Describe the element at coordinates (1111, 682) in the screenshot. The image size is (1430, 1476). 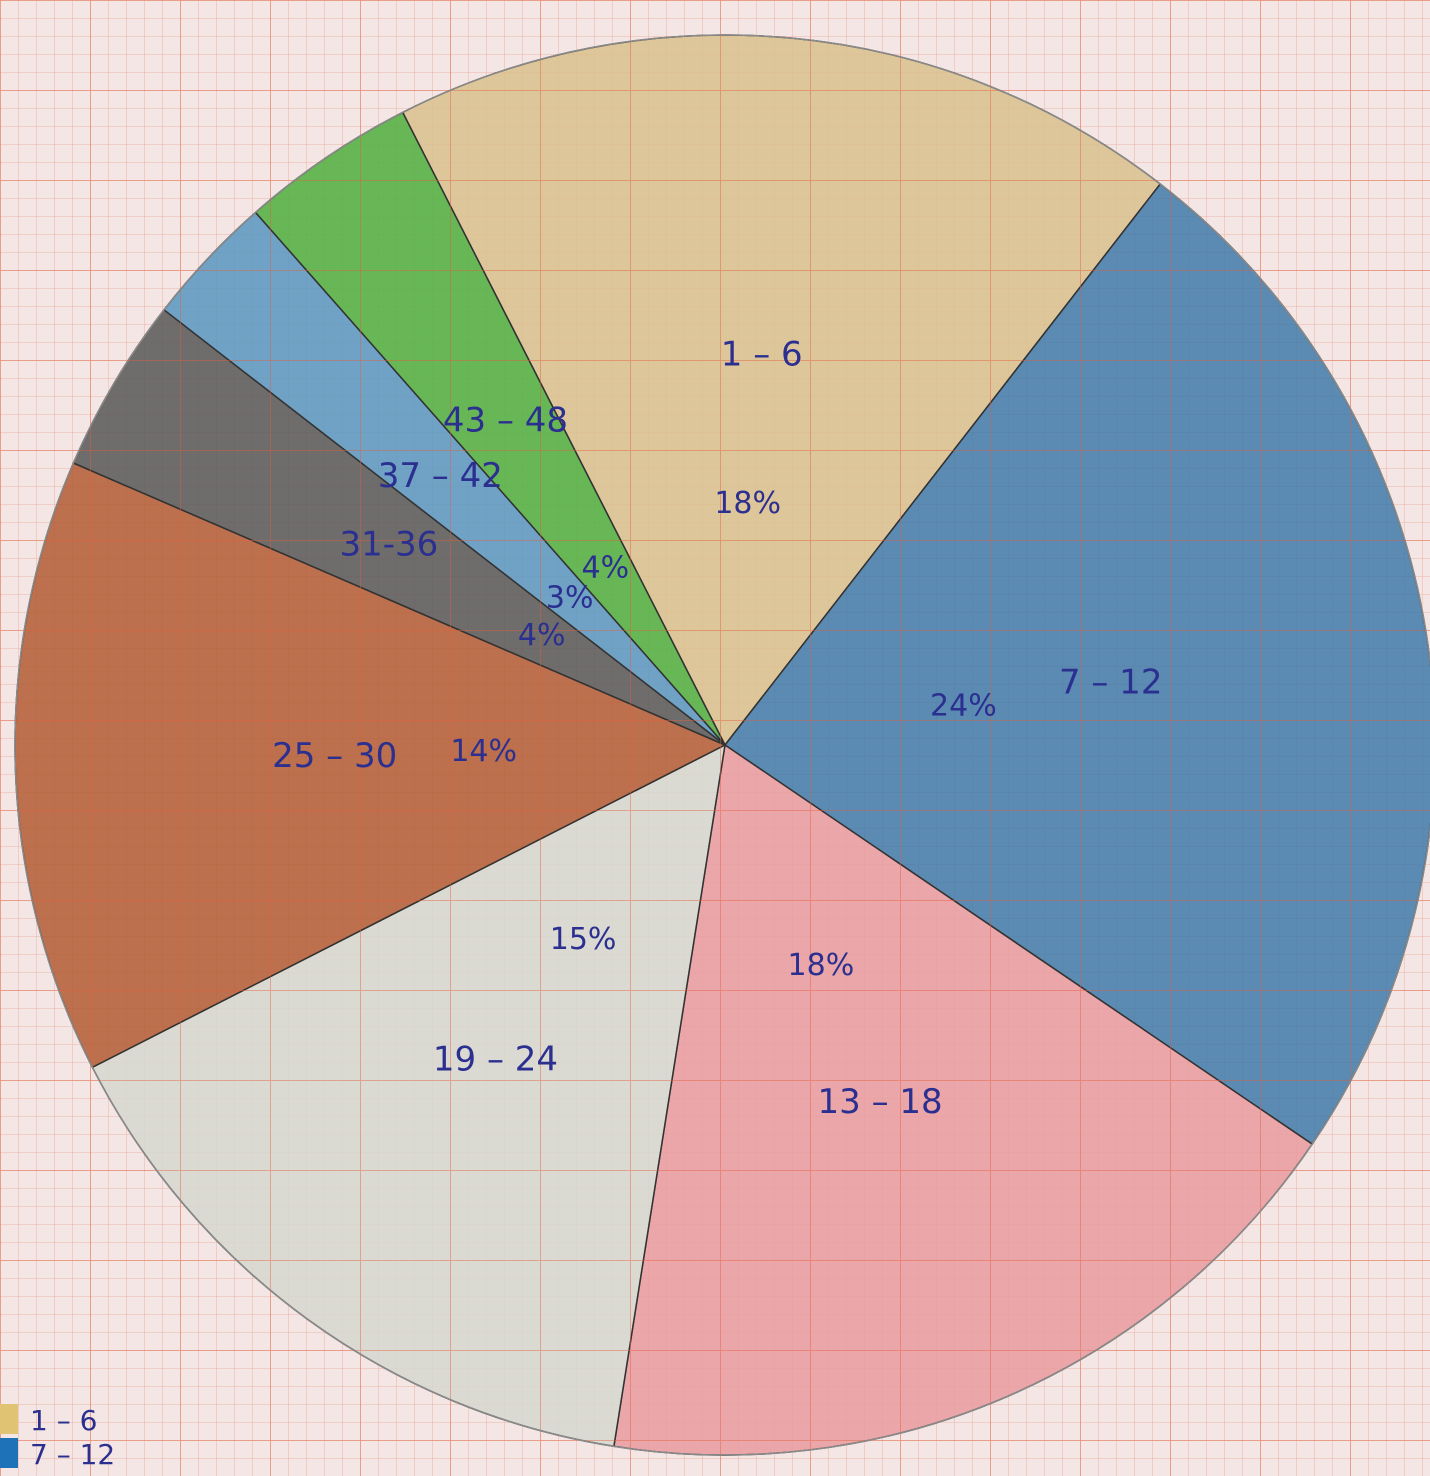
I see `slice-label-7-12: 7 – 12` at that location.